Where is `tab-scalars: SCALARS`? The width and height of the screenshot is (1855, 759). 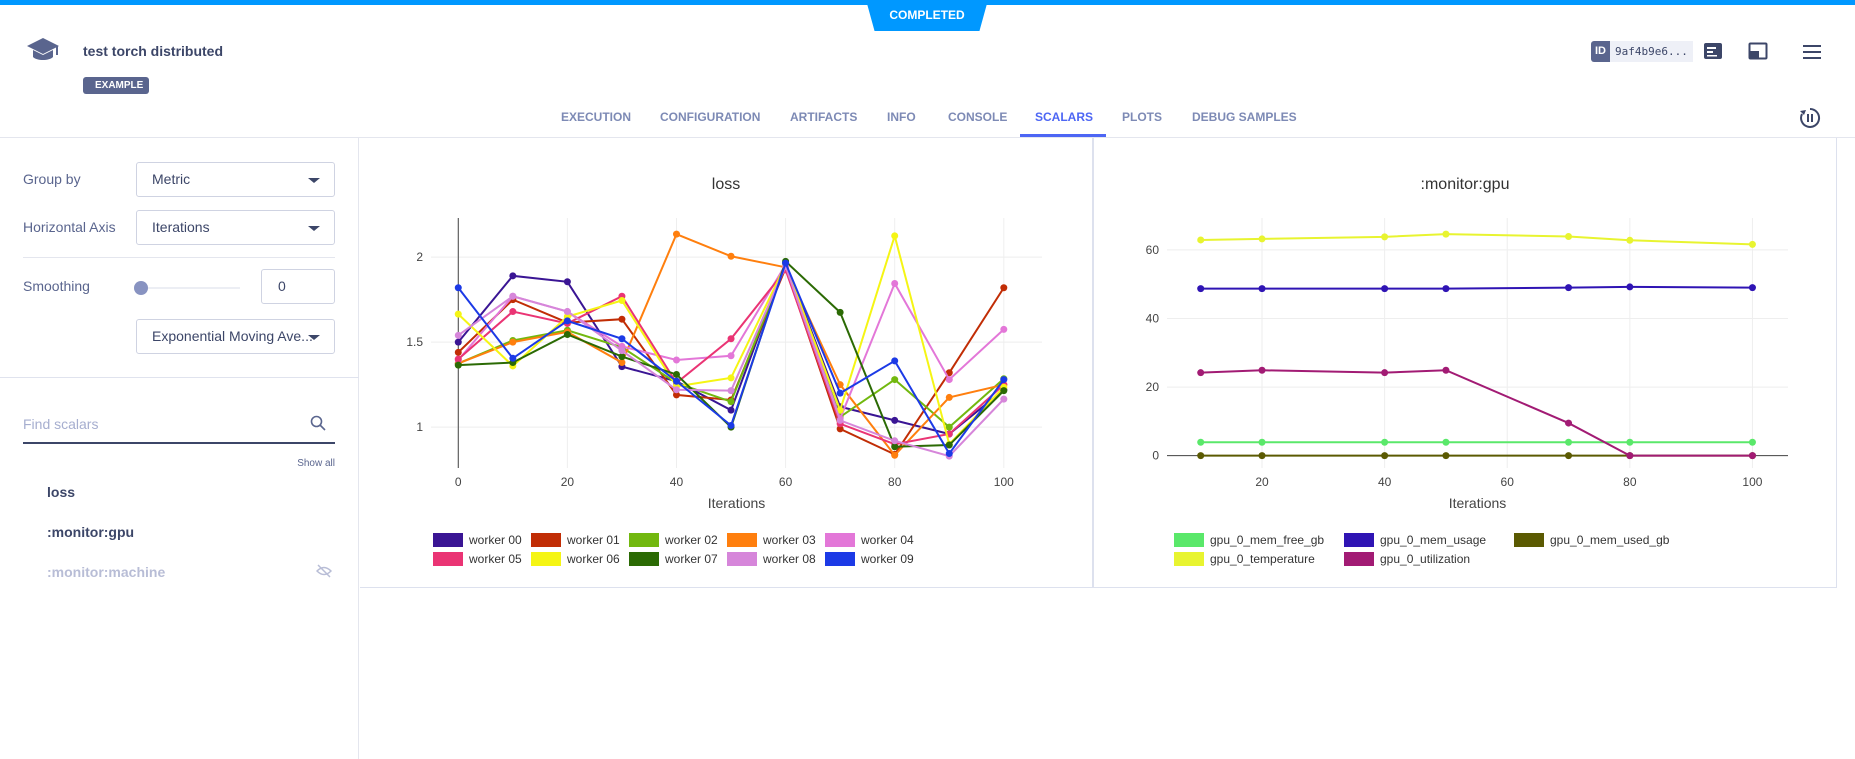
tab-scalars: SCALARS is located at coordinates (1064, 117).